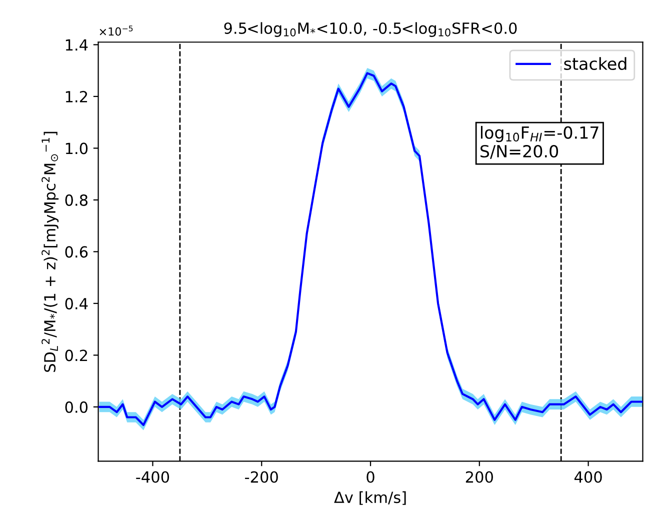 Image resolution: width=664 pixels, height=520 pixels. I want to click on y-tick-label: 1.0, so click(77, 148).